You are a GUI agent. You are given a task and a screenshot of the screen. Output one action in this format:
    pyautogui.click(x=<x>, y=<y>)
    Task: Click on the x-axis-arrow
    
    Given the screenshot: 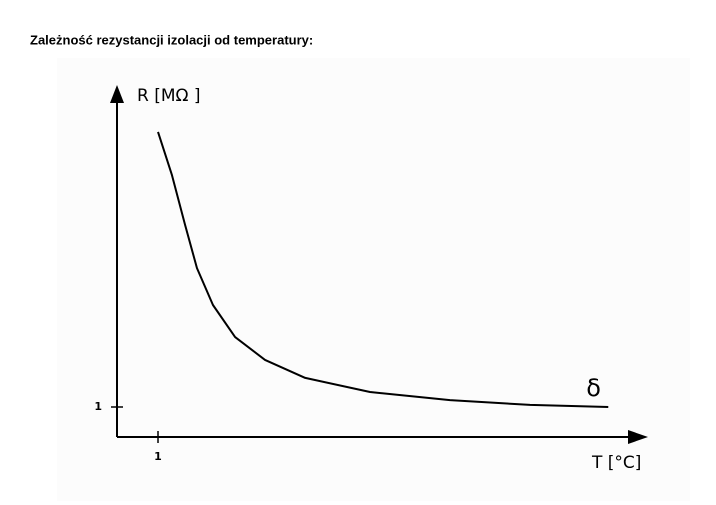 What is the action you would take?
    pyautogui.click(x=638, y=437)
    